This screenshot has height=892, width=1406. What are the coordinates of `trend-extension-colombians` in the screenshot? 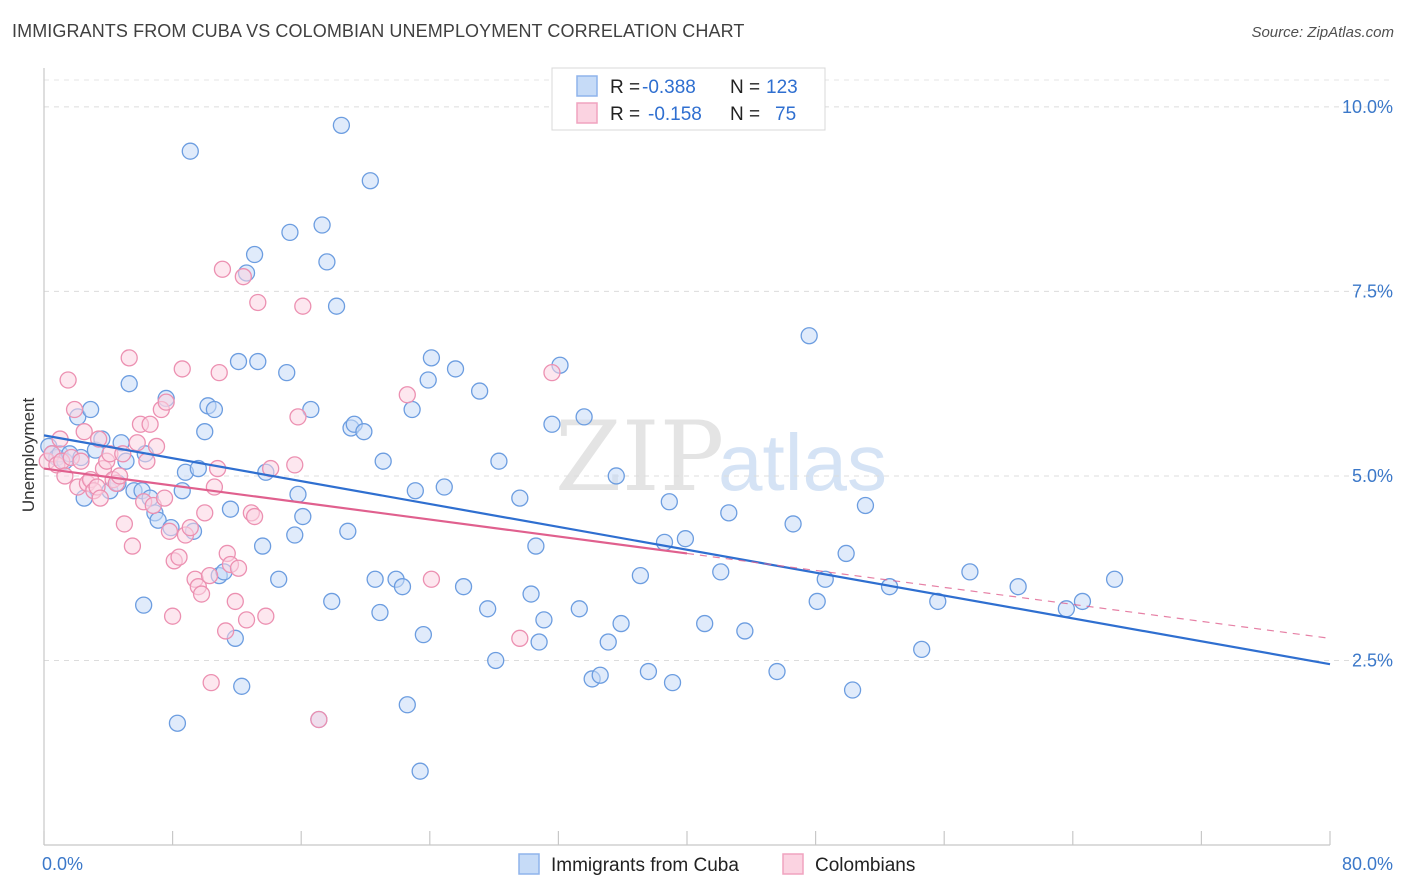 It's located at (1008, 595).